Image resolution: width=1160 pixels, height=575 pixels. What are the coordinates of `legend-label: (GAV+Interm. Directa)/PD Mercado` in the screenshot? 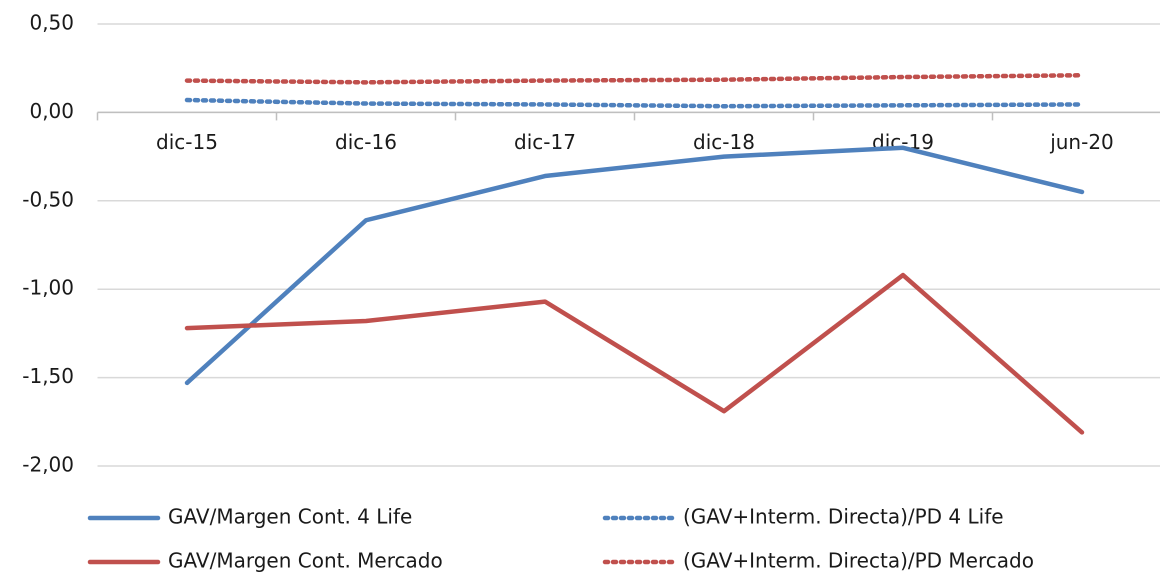 It's located at (858, 561).